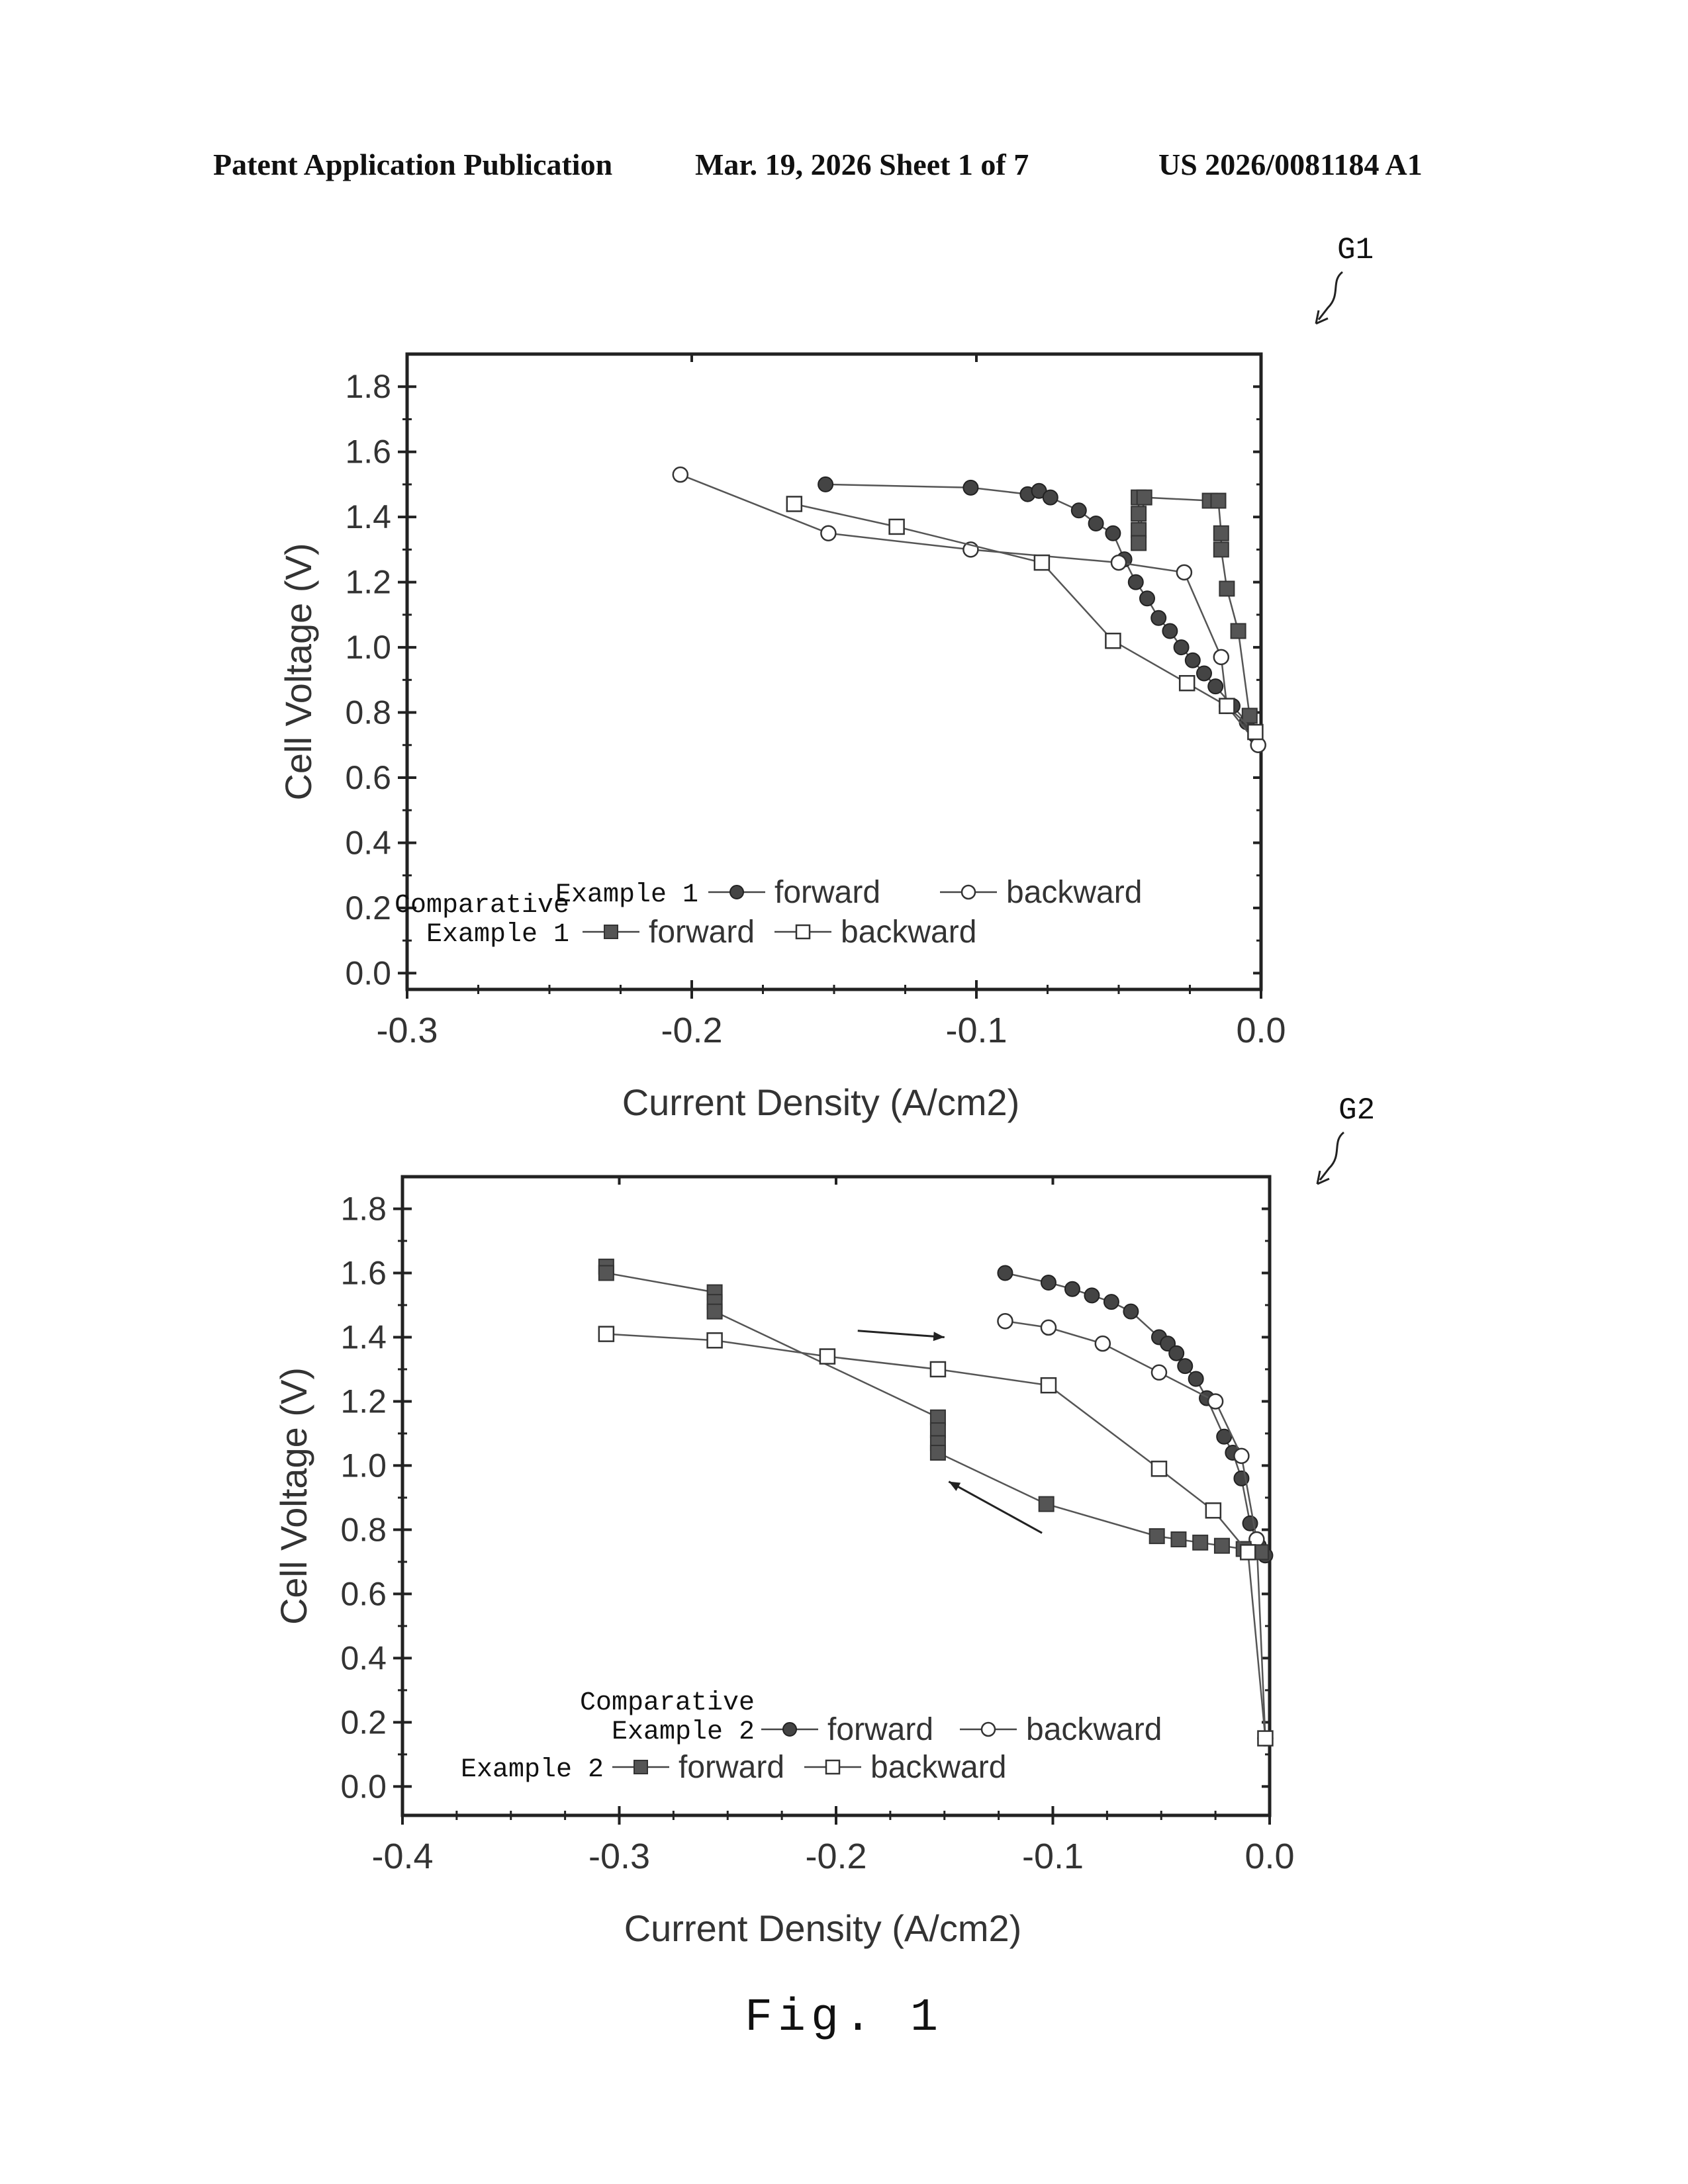  Describe the element at coordinates (402, 1857) in the screenshot. I see `x-tick-label: -0.4` at that location.